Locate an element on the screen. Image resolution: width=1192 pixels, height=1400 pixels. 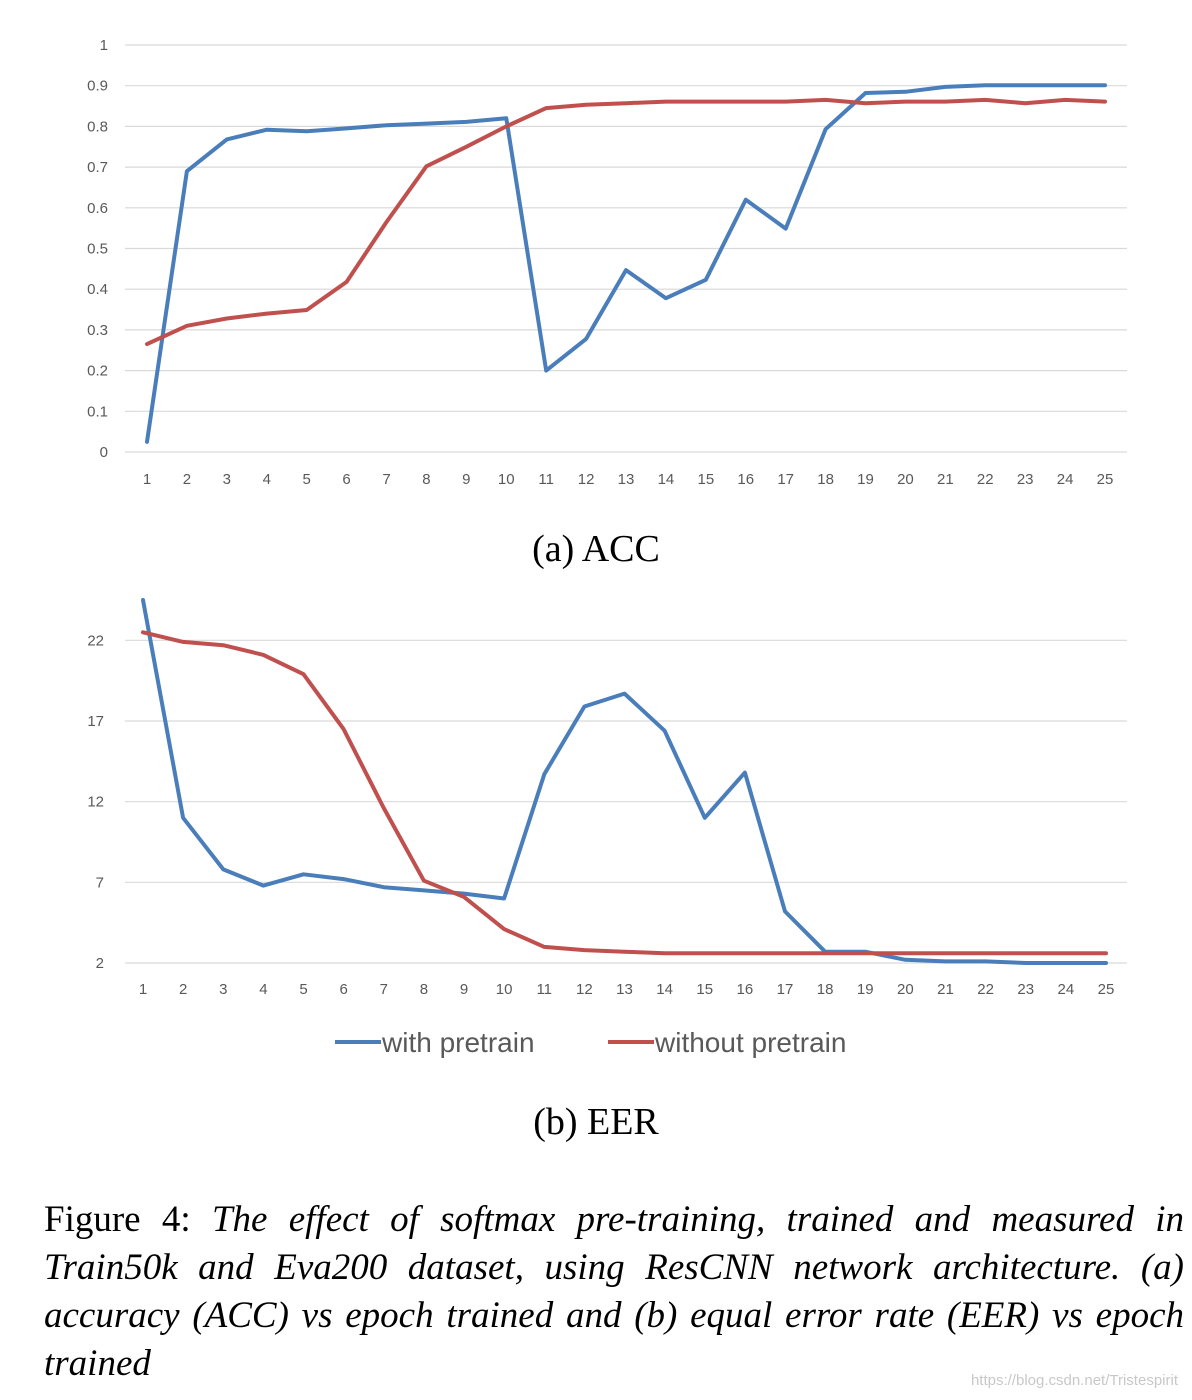
y-tick-label: 0.1 is located at coordinates (97, 411).